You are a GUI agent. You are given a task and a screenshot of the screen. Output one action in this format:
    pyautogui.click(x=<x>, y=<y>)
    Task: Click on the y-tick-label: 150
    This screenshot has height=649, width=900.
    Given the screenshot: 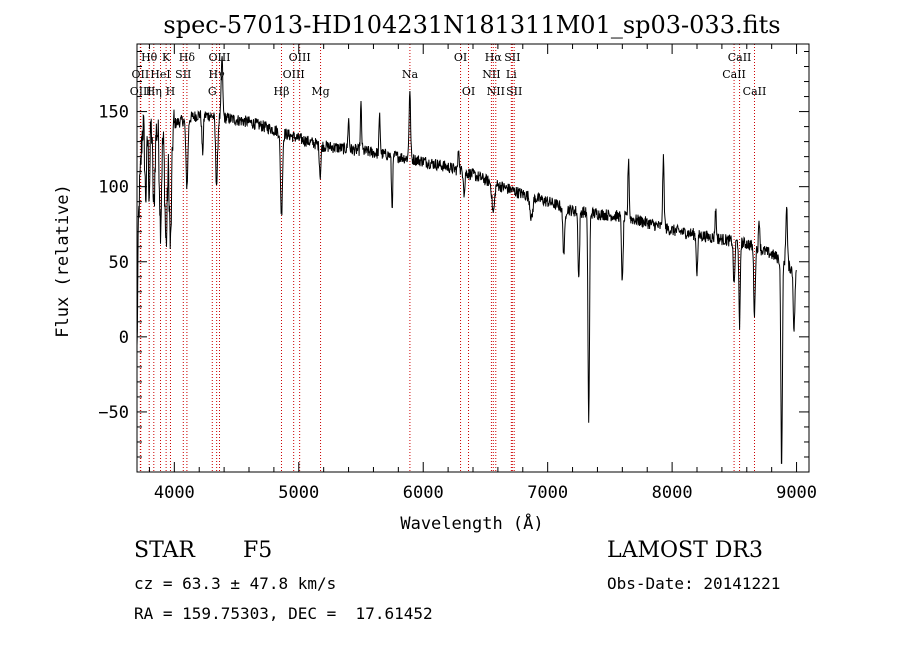 What is the action you would take?
    pyautogui.click(x=113, y=113)
    